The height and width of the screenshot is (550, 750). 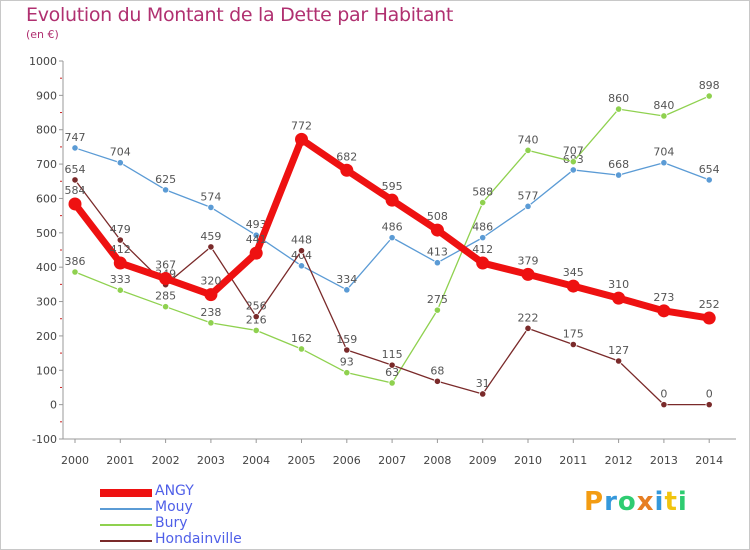 I want to click on data-label: 63, so click(x=392, y=372).